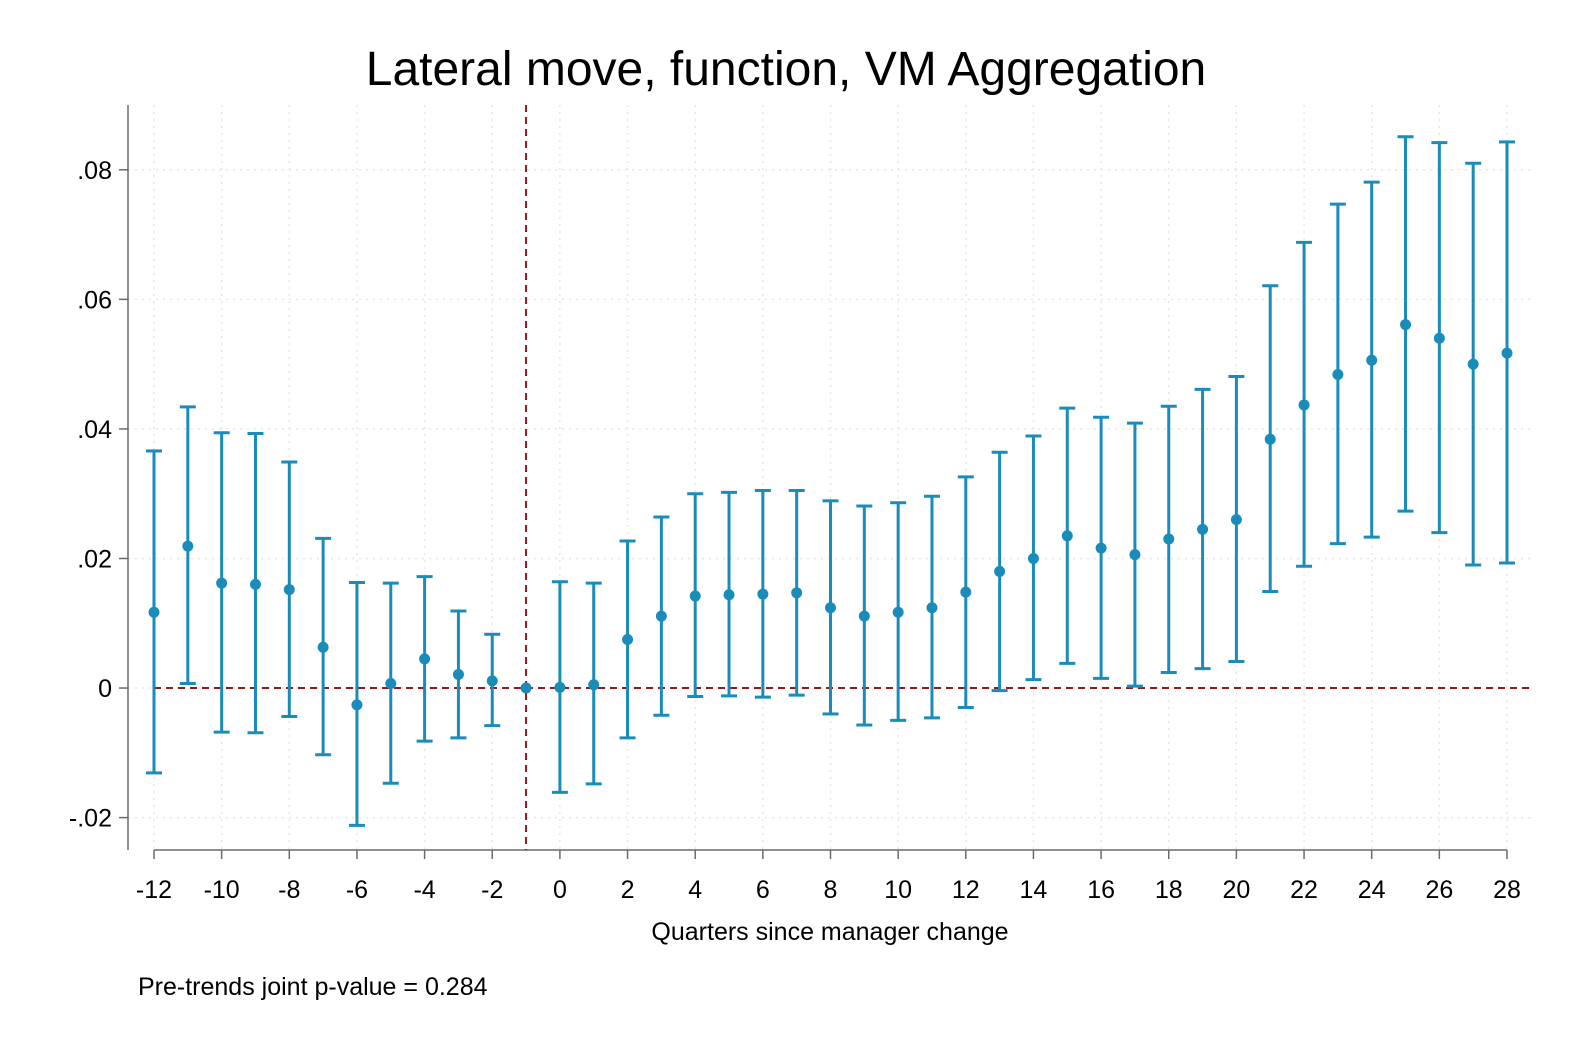 The width and height of the screenshot is (1572, 1048). What do you see at coordinates (313, 987) in the screenshot?
I see `pretrends-note: Pre-trends joint p-value = 0.284` at bounding box center [313, 987].